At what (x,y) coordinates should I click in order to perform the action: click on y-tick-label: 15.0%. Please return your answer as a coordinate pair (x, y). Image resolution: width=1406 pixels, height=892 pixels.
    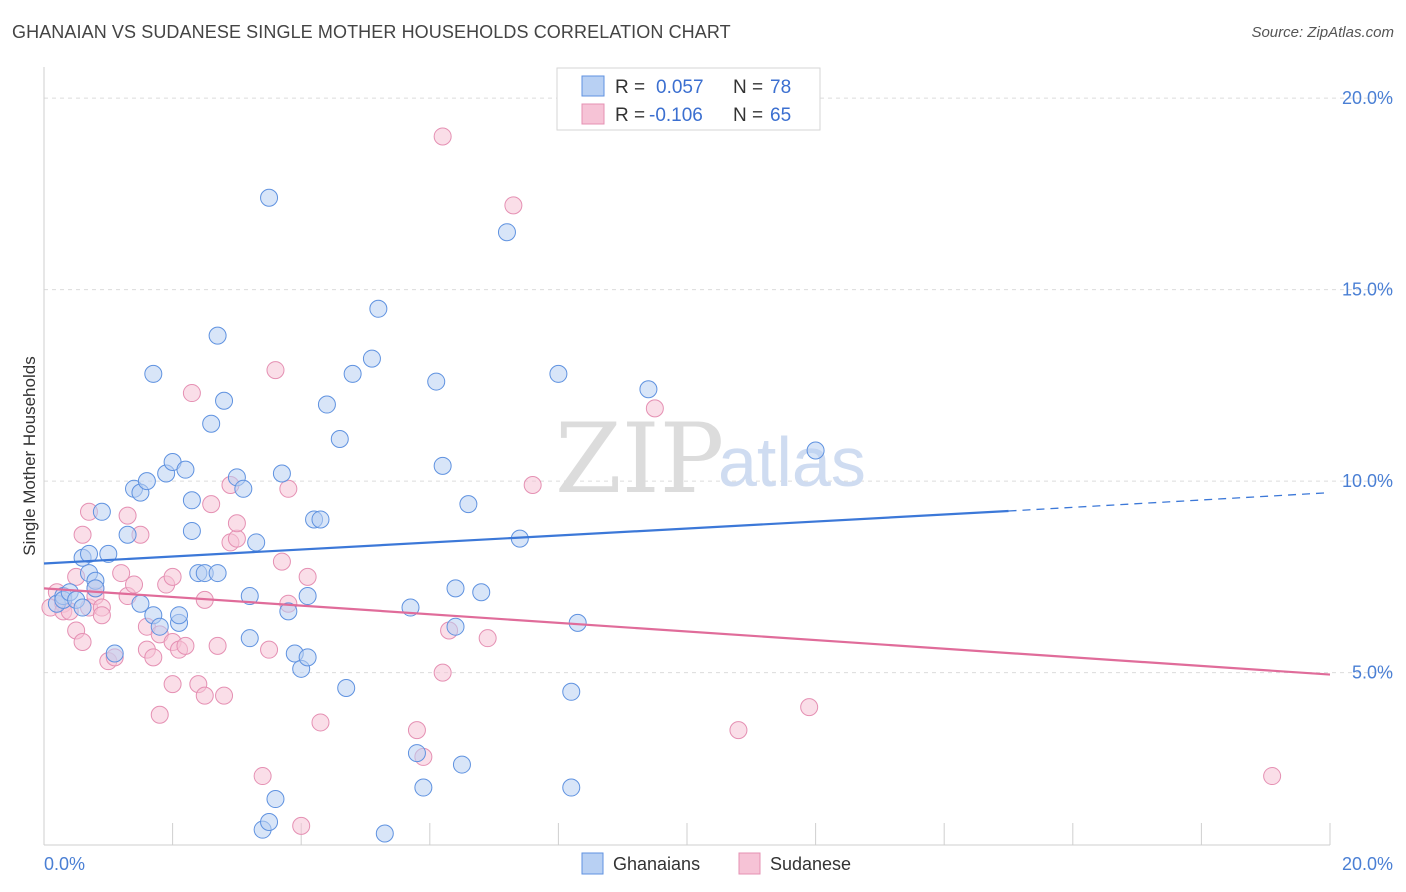
    Looking at the image, I should click on (1367, 290).